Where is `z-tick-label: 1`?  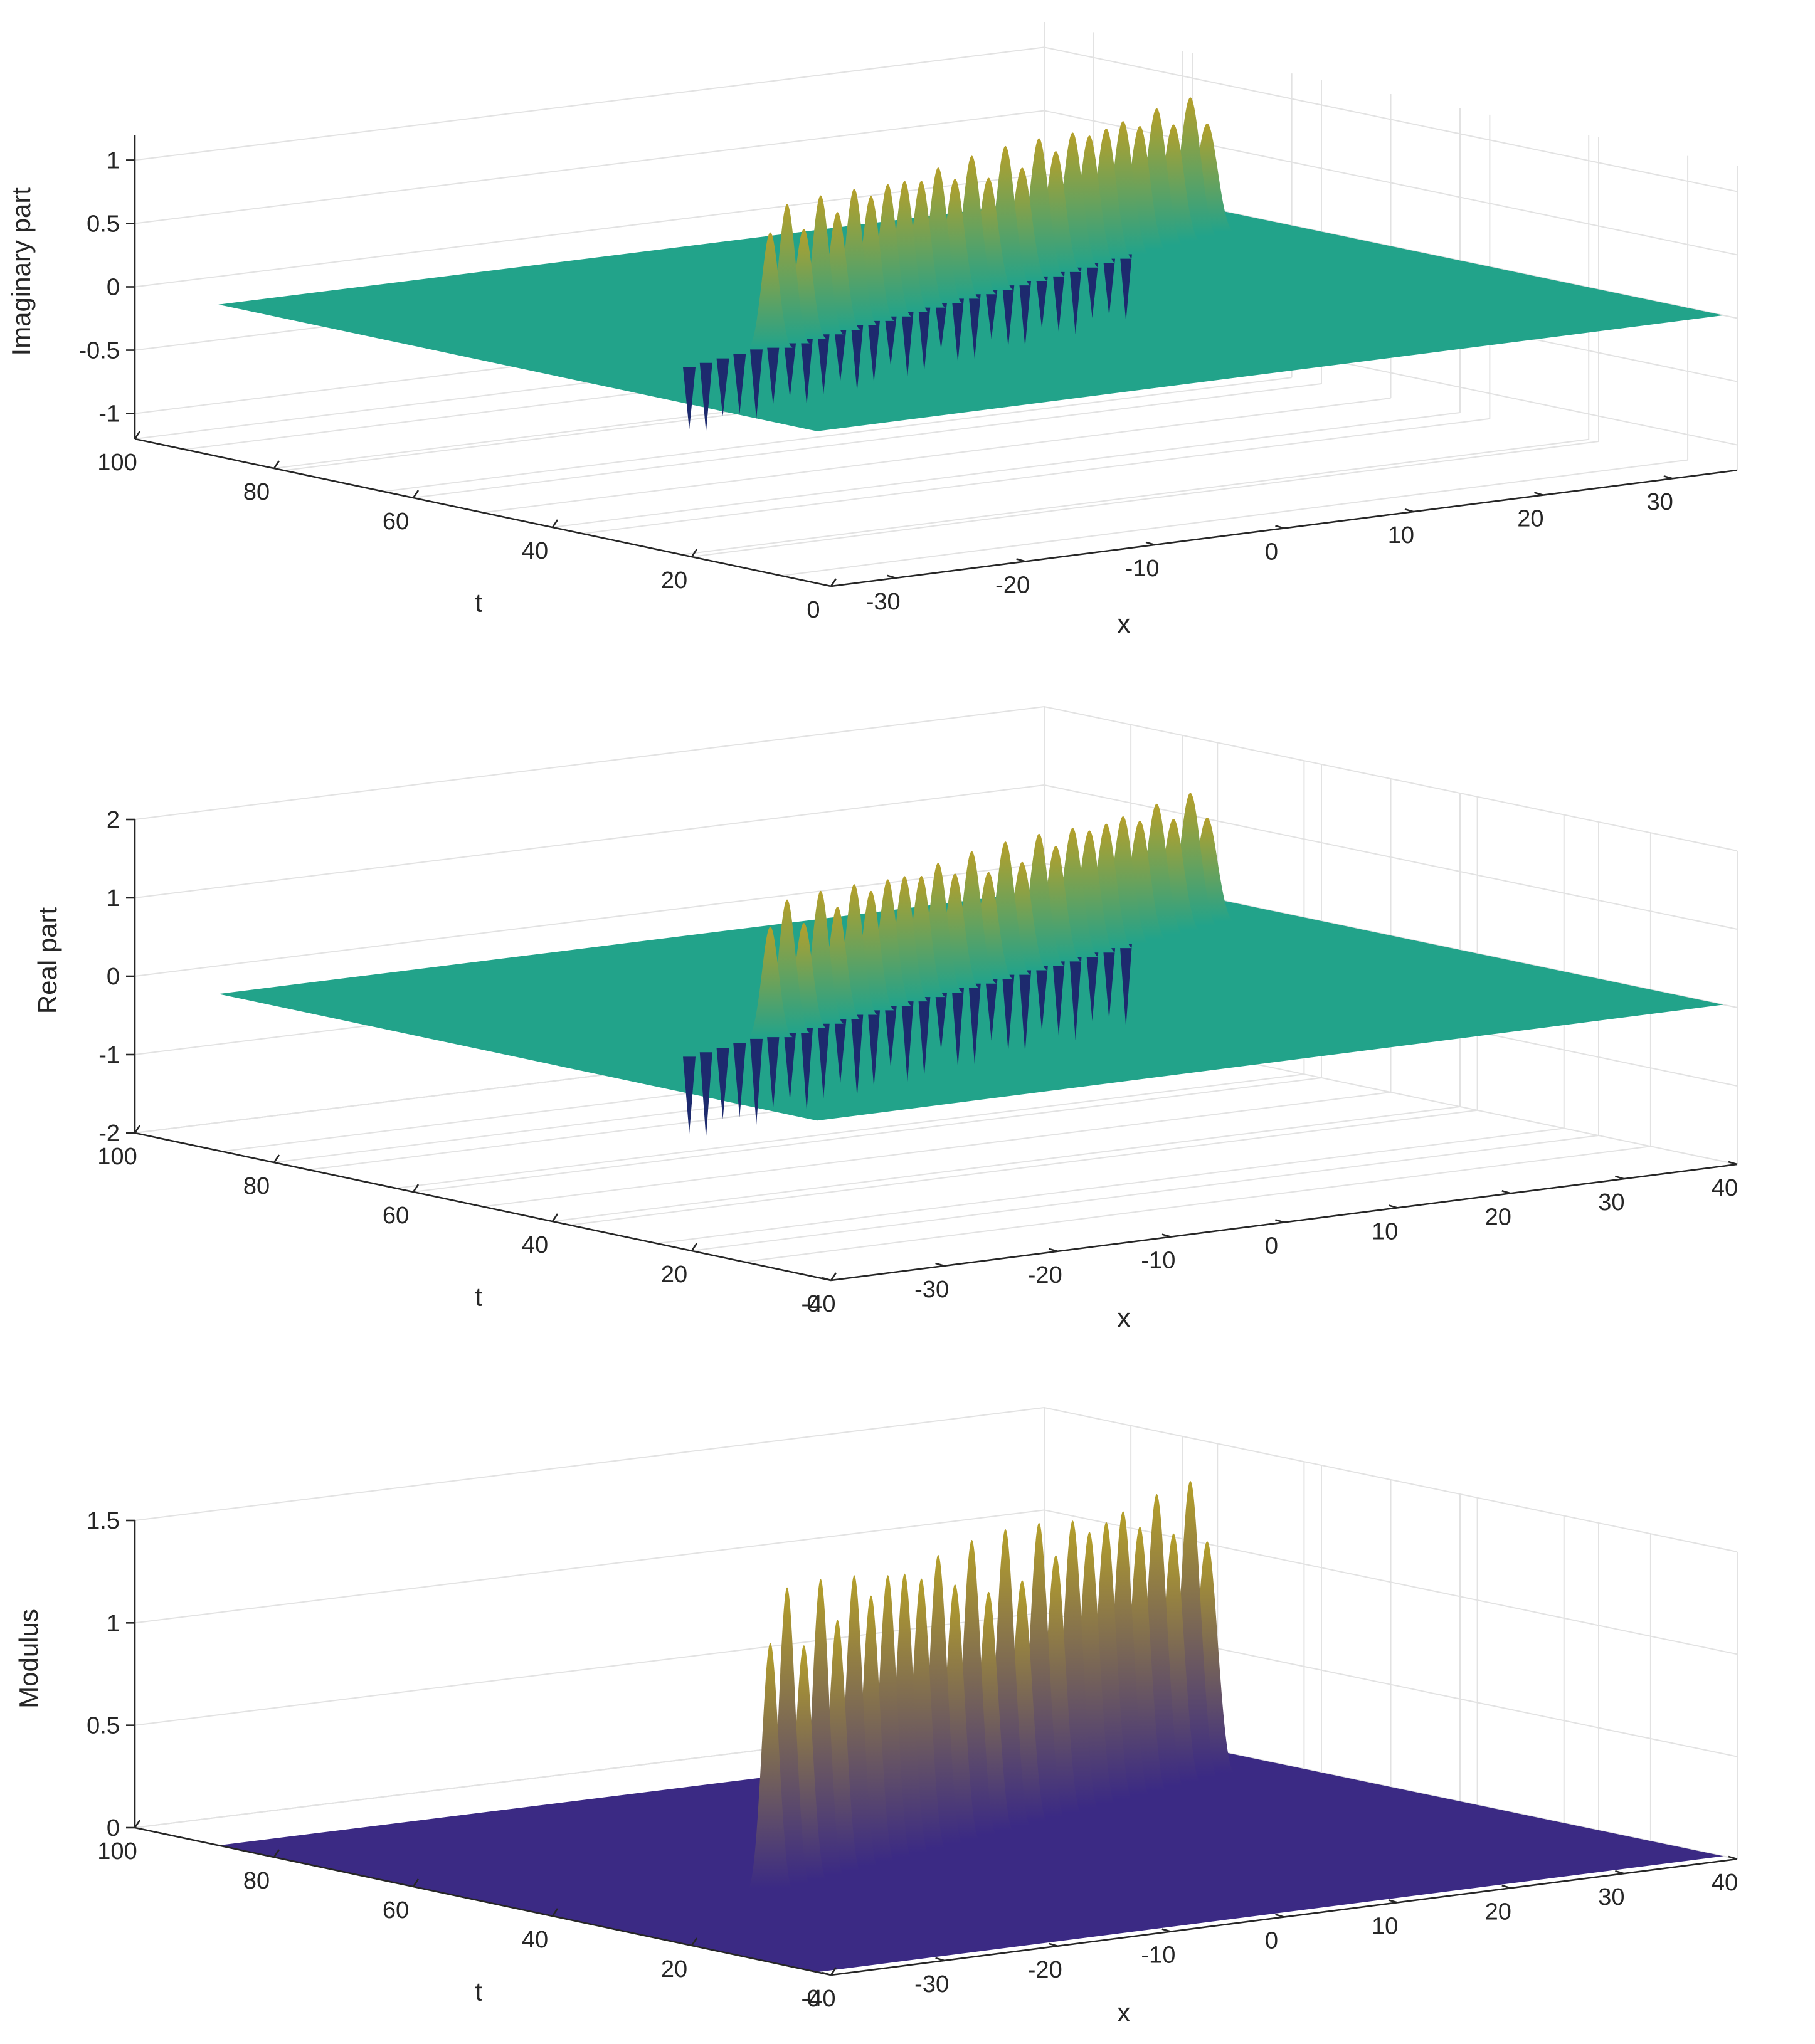
z-tick-label: 1 is located at coordinates (113, 1623).